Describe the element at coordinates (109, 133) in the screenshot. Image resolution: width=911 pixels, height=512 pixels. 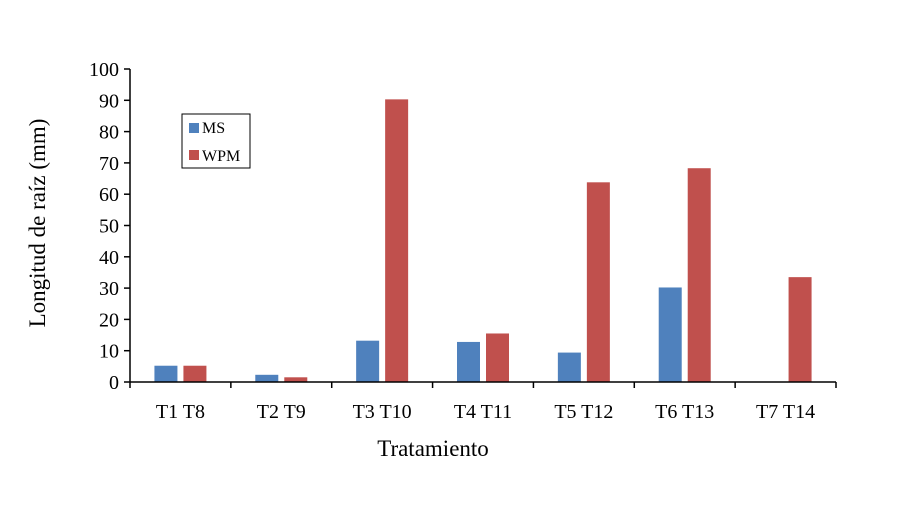
I see `y-tick-label-80: 80` at that location.